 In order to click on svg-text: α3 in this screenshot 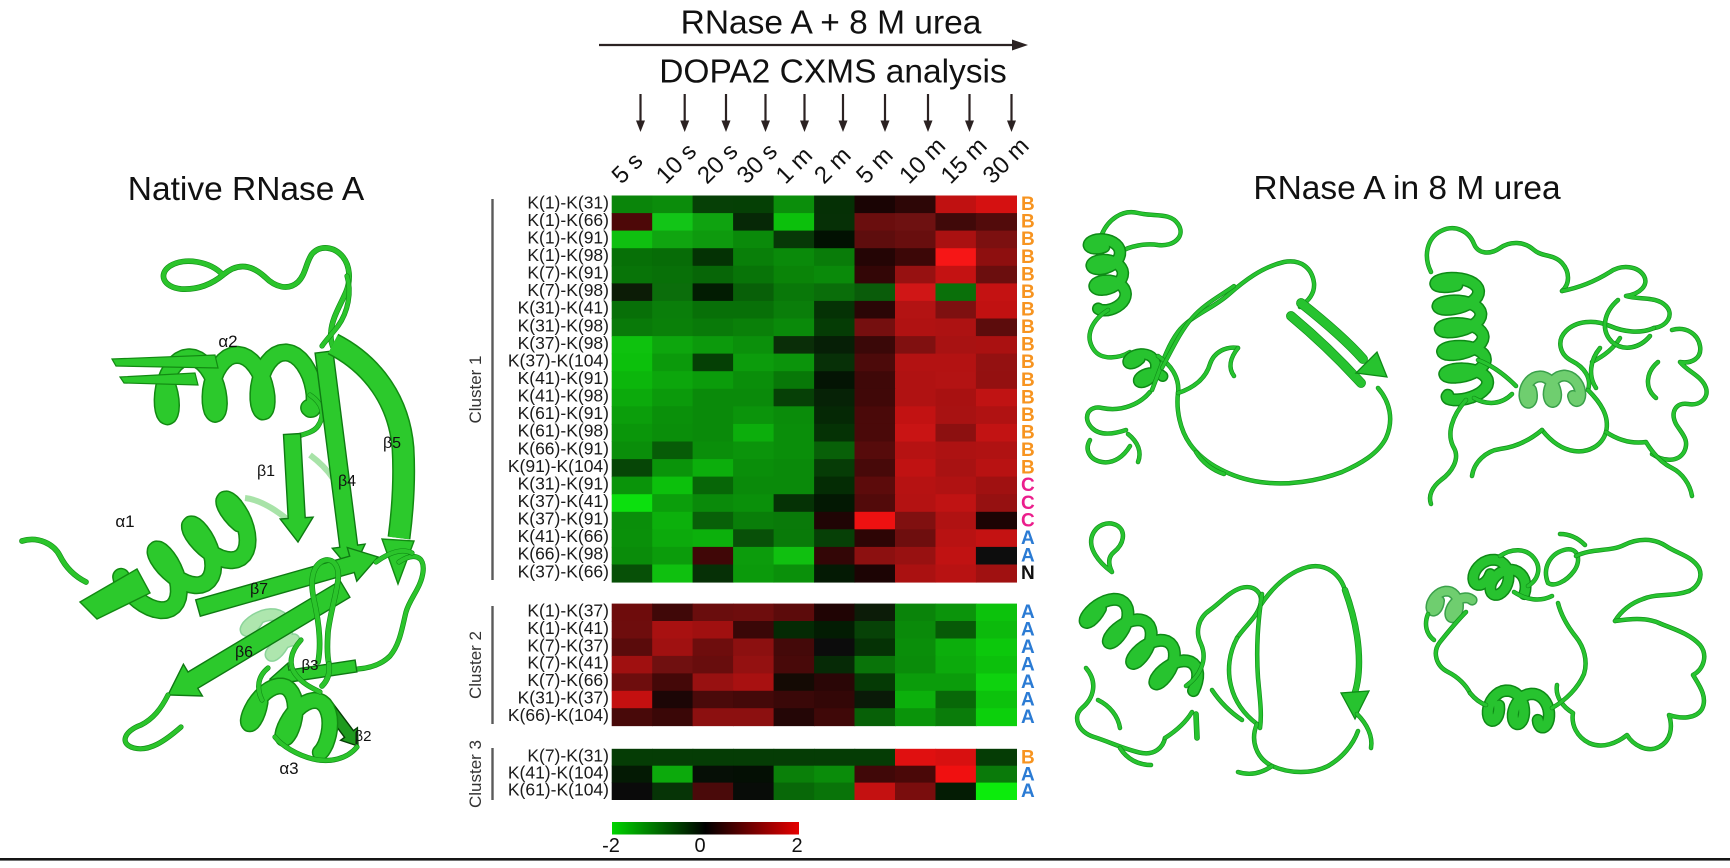, I will do `click(288, 768)`.